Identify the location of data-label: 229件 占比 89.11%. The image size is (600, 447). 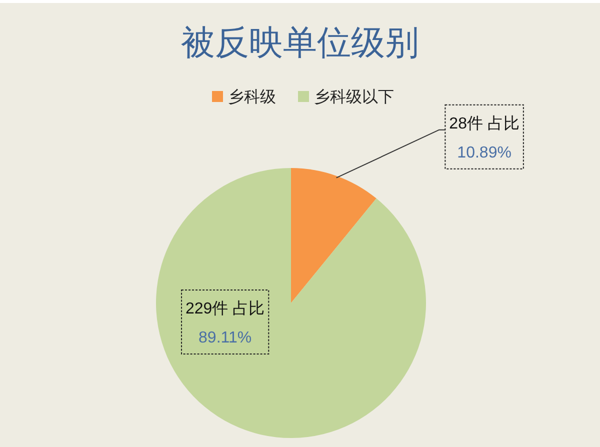
(225, 322).